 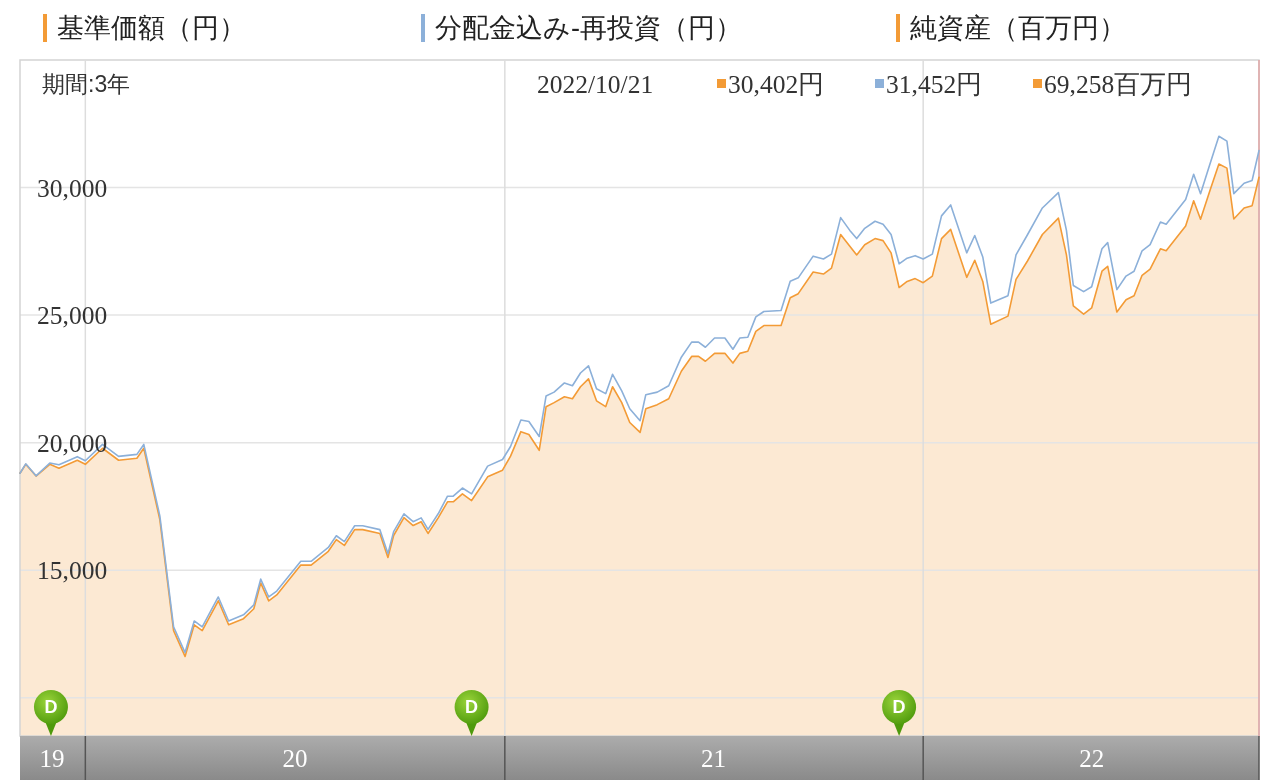 What do you see at coordinates (1118, 84) in the screenshot?
I see `annotation: 69,258百万円` at bounding box center [1118, 84].